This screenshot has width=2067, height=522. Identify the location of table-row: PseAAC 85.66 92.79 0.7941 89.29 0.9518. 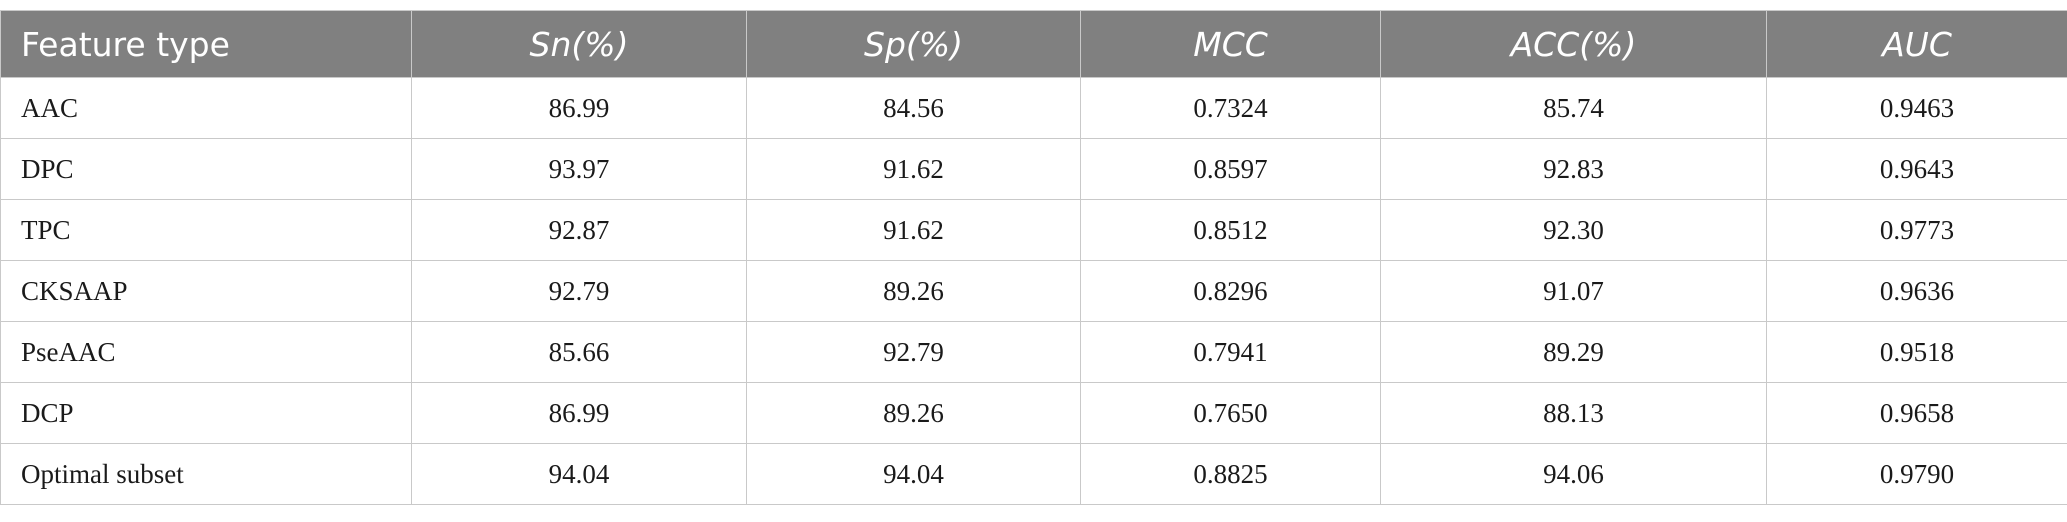
(1033, 352).